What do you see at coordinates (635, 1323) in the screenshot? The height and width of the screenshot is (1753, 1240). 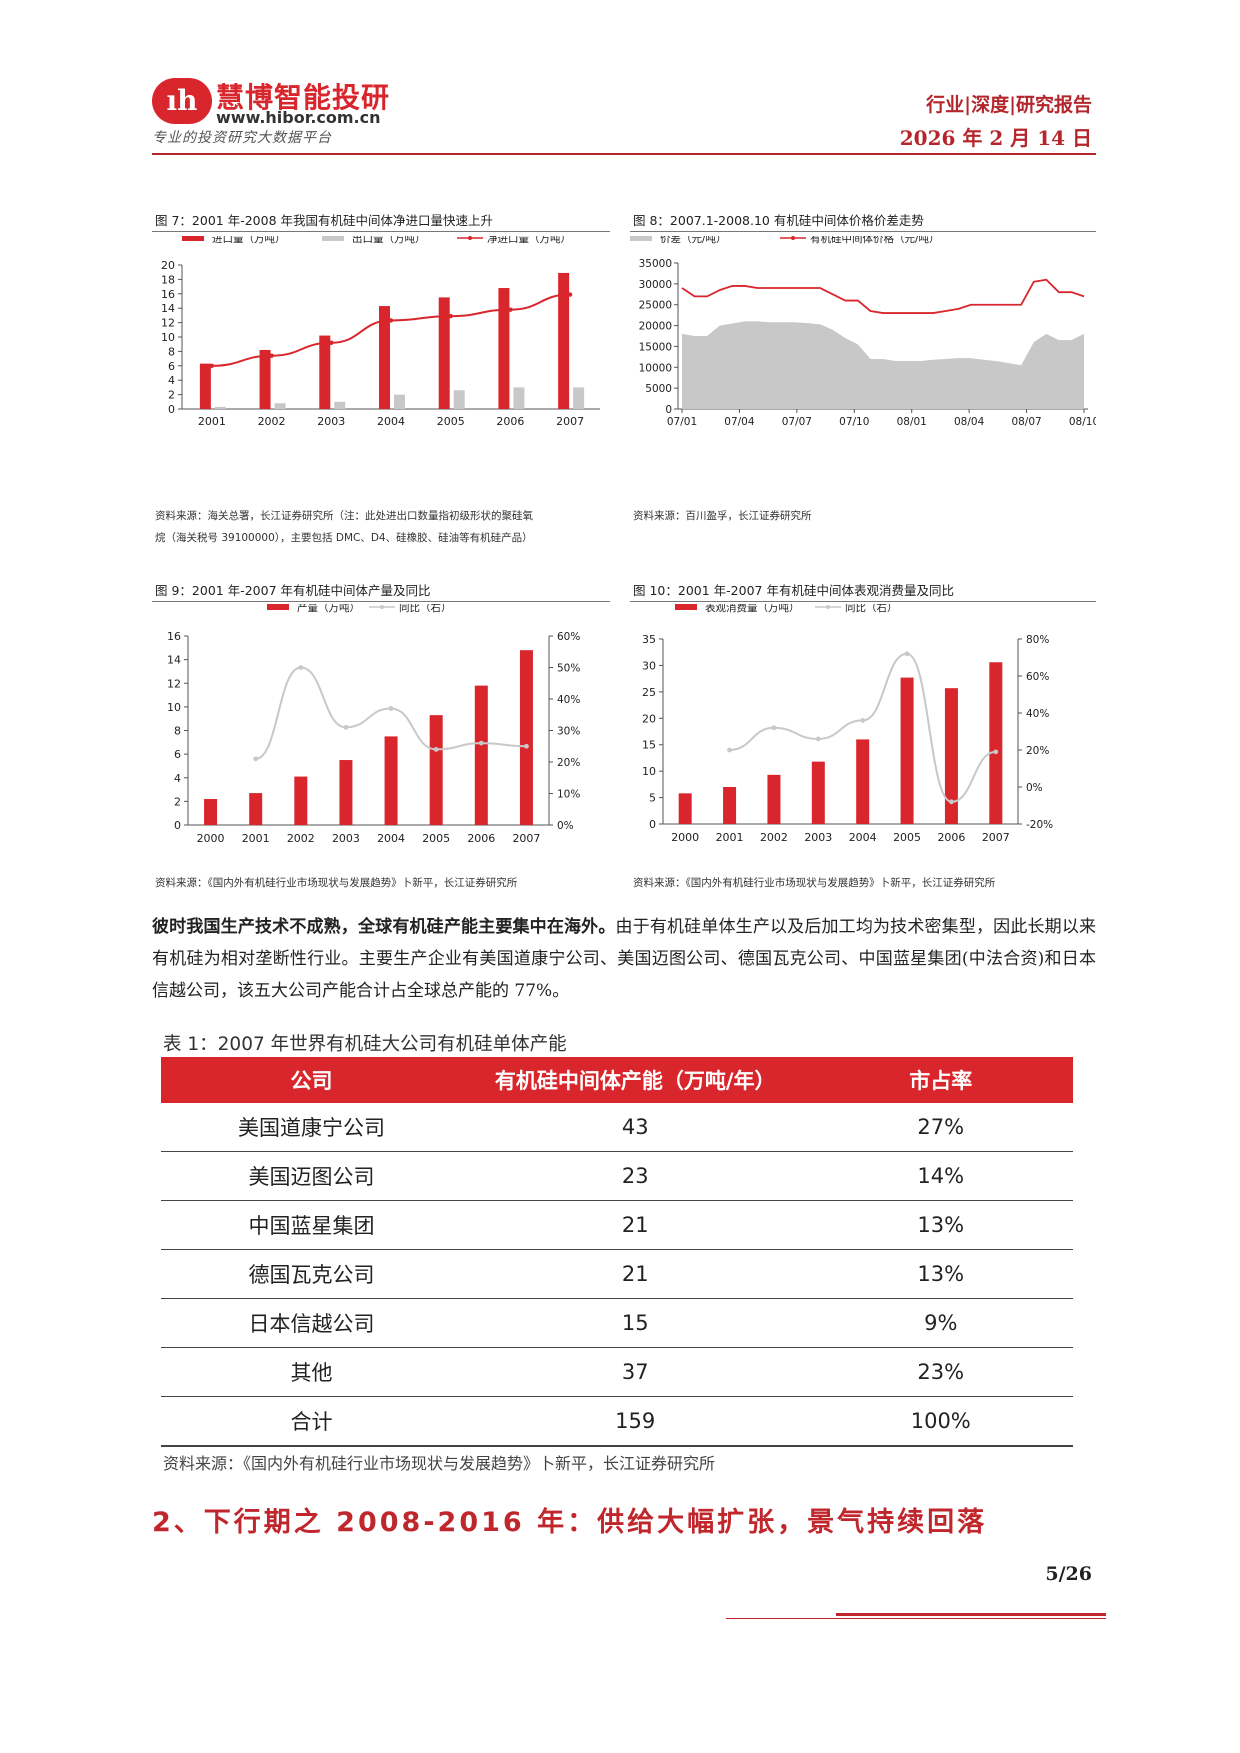 I see `cell-capacity: 15` at bounding box center [635, 1323].